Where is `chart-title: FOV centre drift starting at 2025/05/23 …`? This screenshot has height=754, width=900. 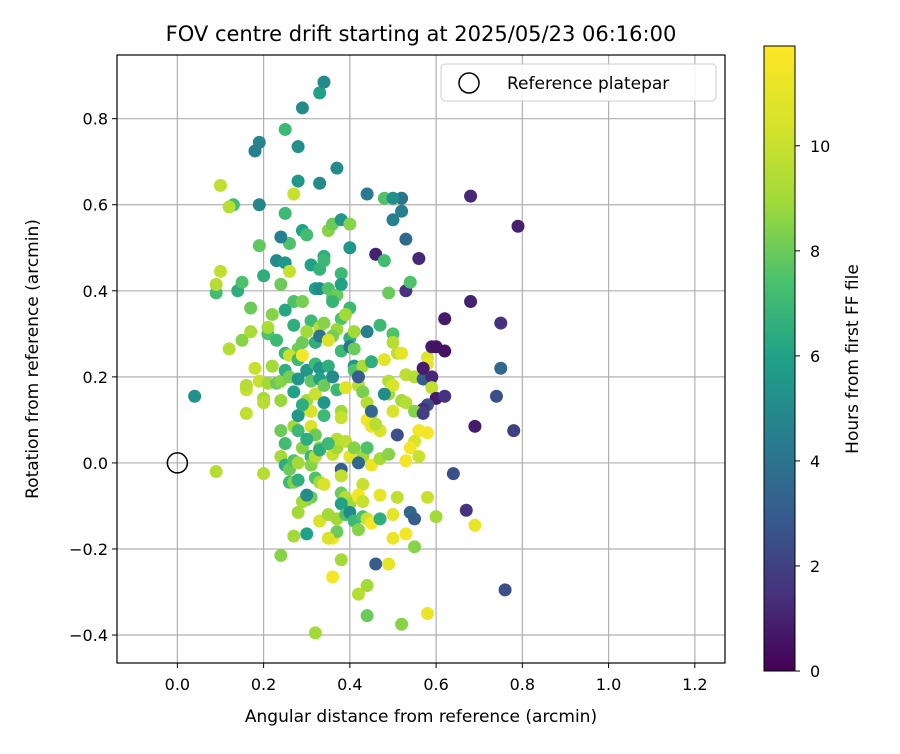 chart-title: FOV centre drift starting at 2025/05/23 … is located at coordinates (421, 34).